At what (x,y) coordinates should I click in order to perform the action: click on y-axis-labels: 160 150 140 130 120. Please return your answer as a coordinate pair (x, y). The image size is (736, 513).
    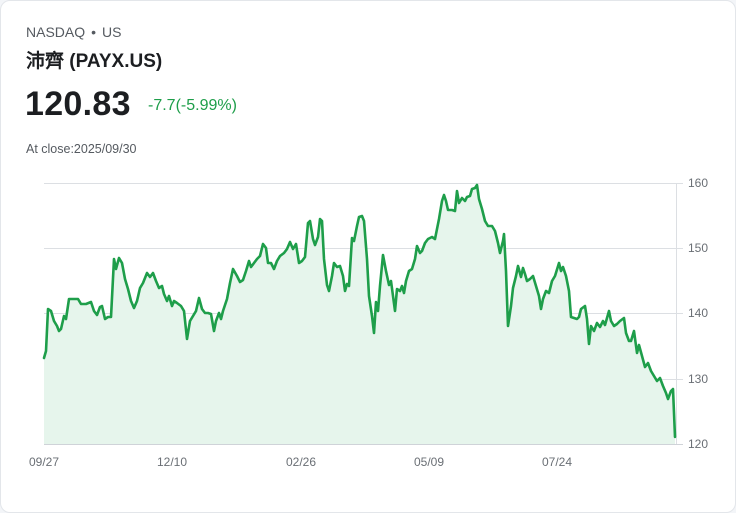
    Looking at the image, I should click on (698, 313).